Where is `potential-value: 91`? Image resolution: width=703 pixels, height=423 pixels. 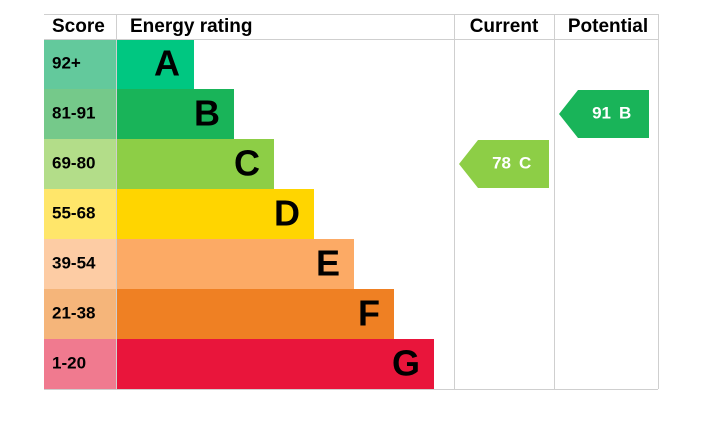
potential-value: 91 is located at coordinates (601, 112).